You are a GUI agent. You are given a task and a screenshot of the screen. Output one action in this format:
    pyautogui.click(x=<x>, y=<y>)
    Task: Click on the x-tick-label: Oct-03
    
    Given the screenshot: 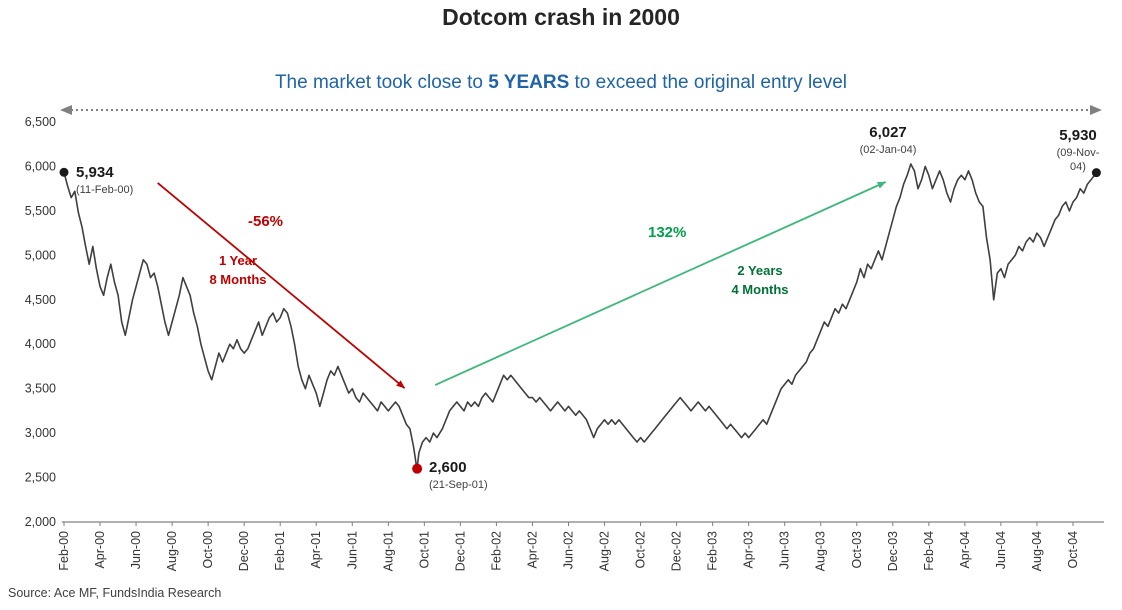 What is the action you would take?
    pyautogui.click(x=857, y=550)
    